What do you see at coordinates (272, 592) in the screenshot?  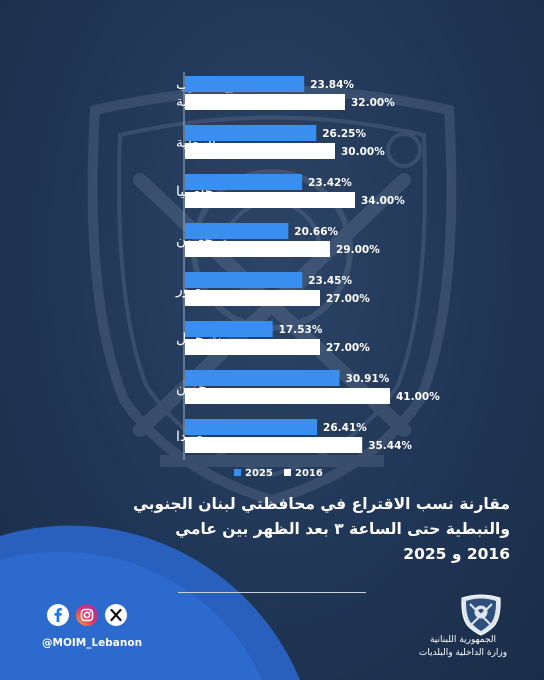 I see `divider` at bounding box center [272, 592].